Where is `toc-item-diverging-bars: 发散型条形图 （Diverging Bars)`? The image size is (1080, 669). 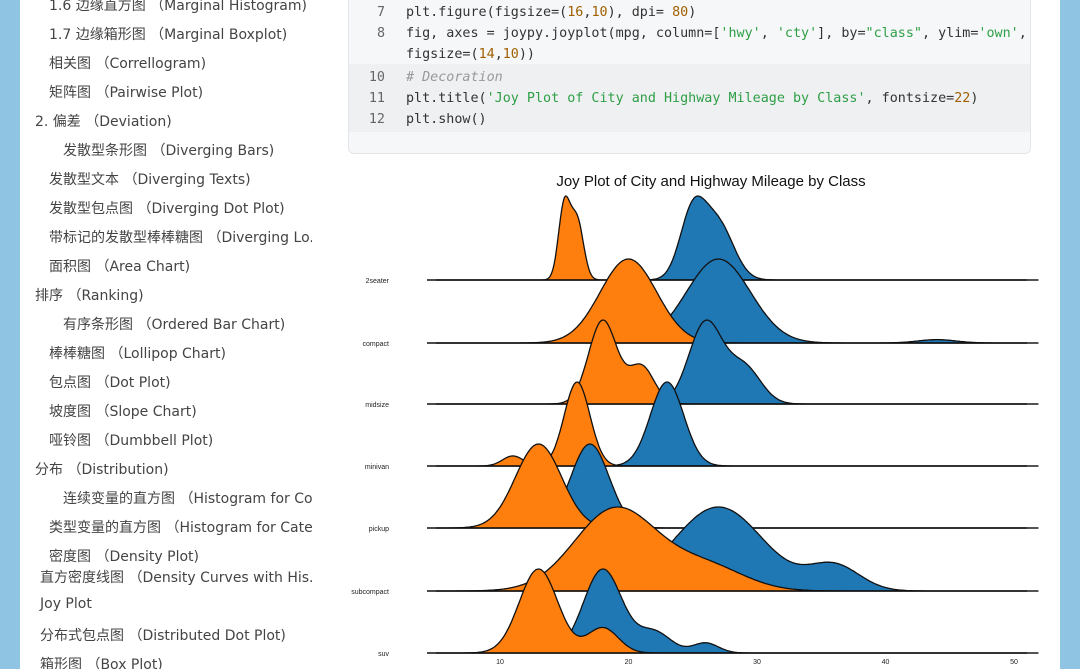
toc-item-diverging-bars: 发散型条形图 （Diverging Bars) is located at coordinates (169, 151).